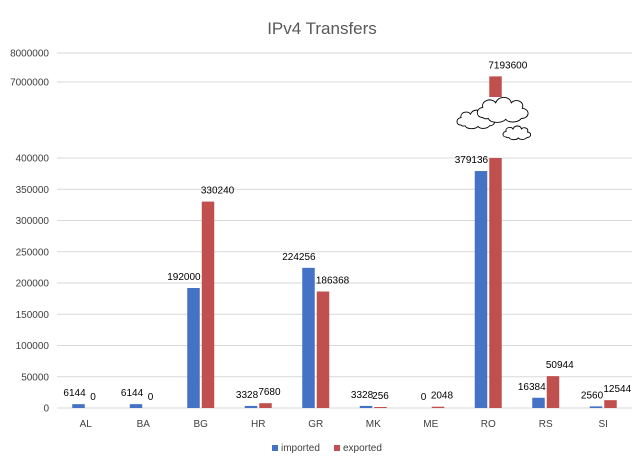 This screenshot has height=461, width=640. What do you see at coordinates (333, 281) in the screenshot?
I see `data-label-exported: 186368` at bounding box center [333, 281].